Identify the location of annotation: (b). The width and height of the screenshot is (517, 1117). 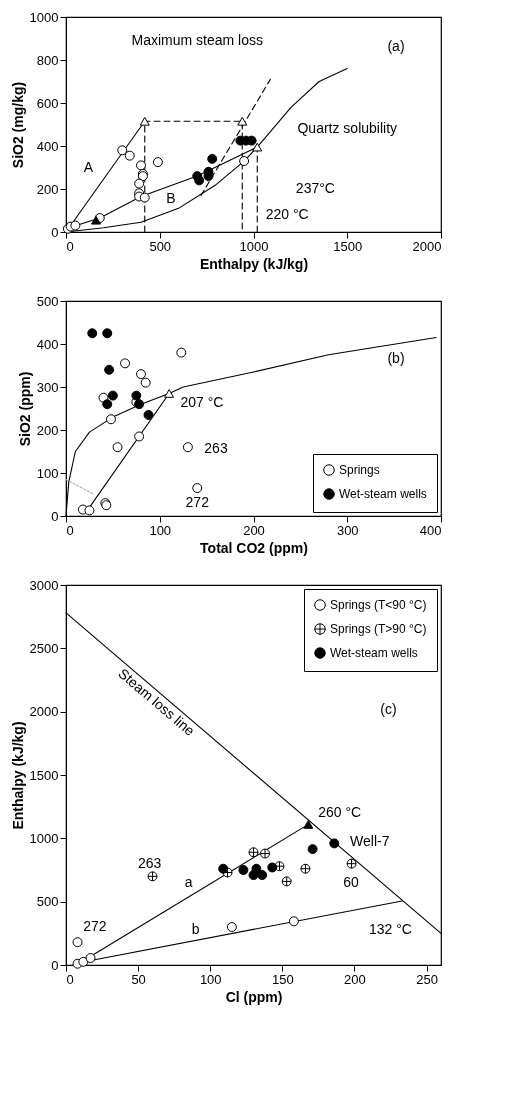
(396, 358).